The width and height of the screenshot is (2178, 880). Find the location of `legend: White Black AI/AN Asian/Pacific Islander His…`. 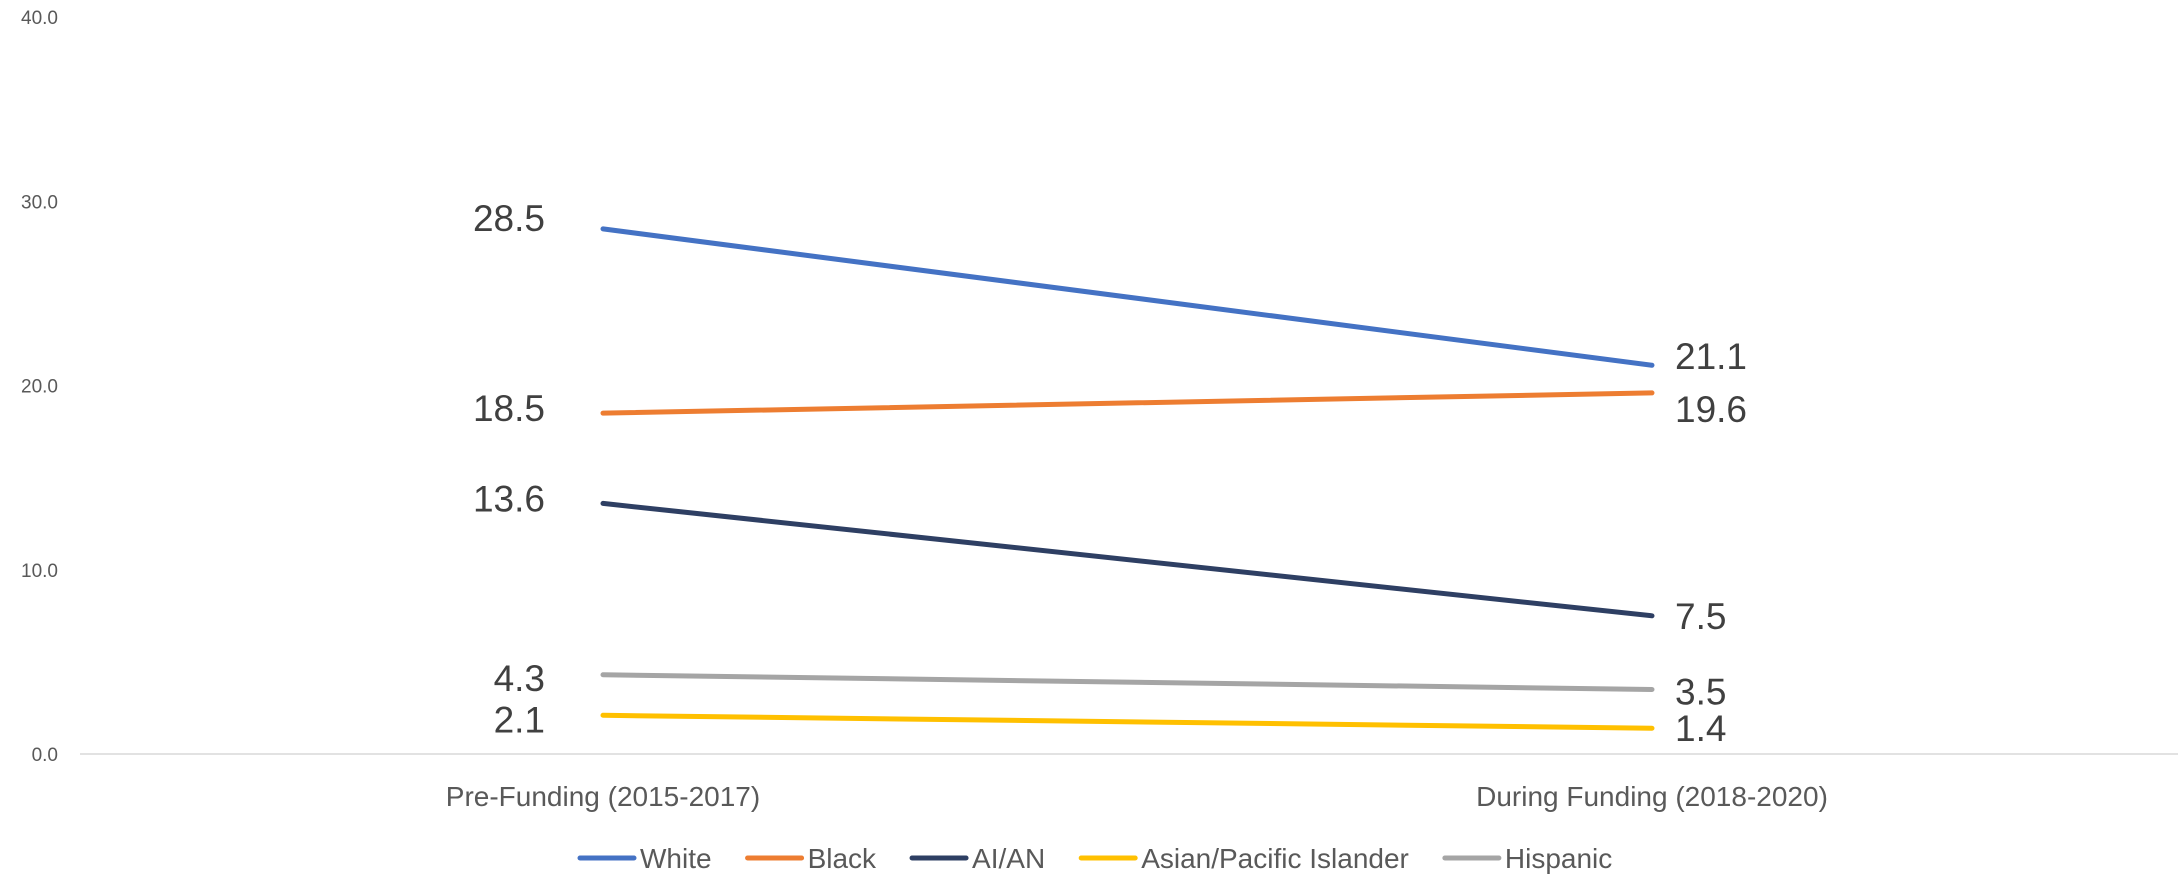

legend: White Black AI/AN Asian/Pacific Islander His… is located at coordinates (1094, 858).